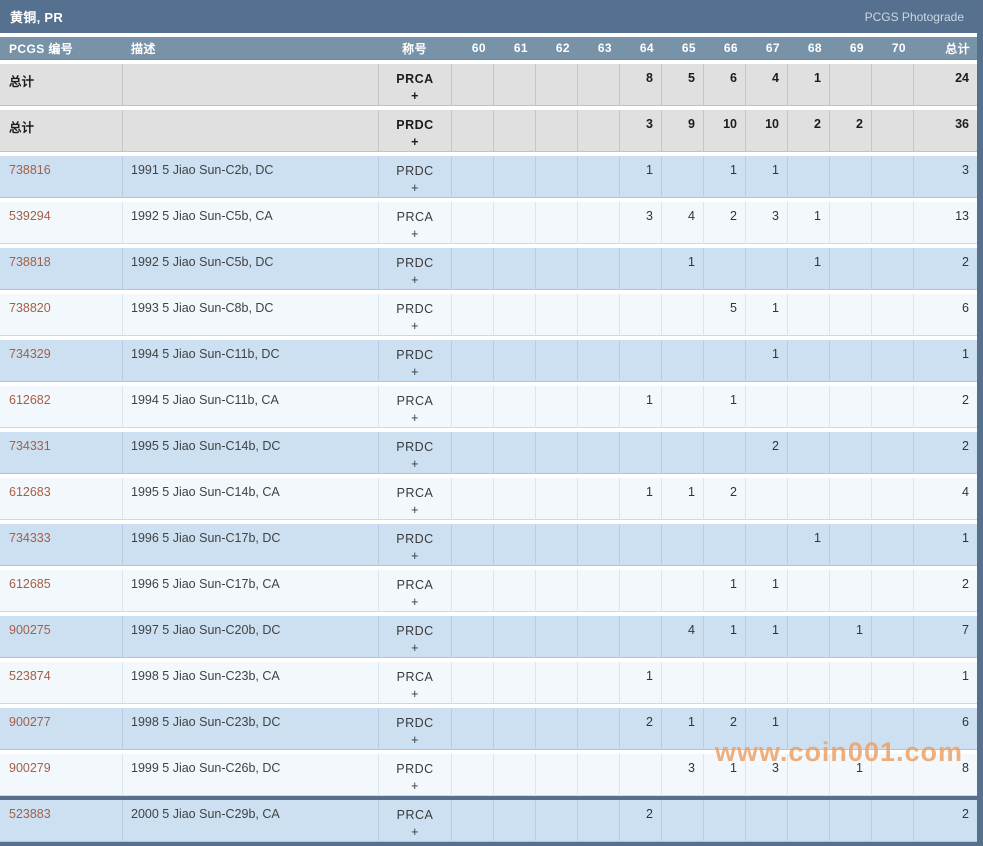  I want to click on grade-67-cell: 1, so click(766, 591).